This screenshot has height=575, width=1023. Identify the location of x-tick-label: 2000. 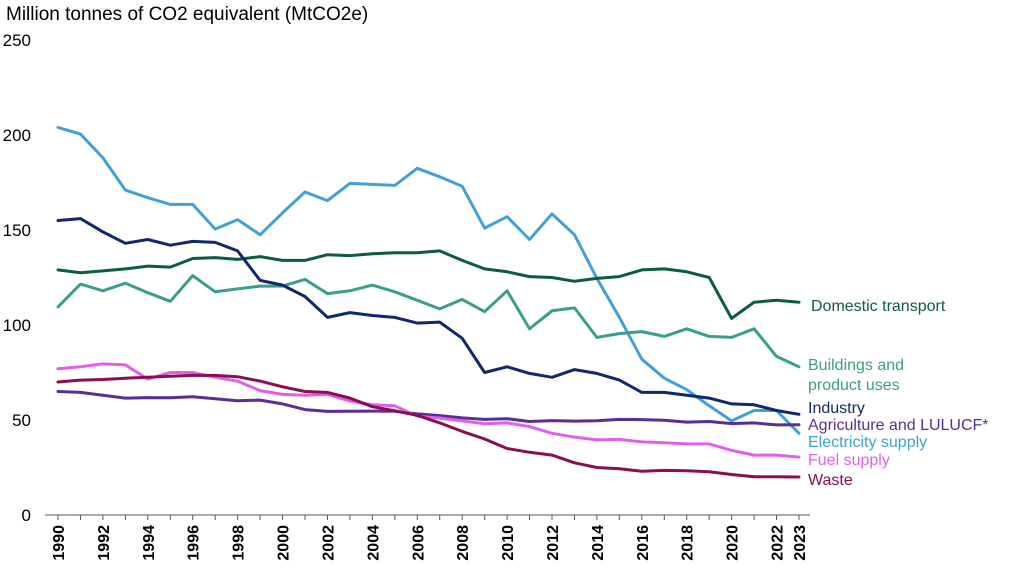
(284, 543).